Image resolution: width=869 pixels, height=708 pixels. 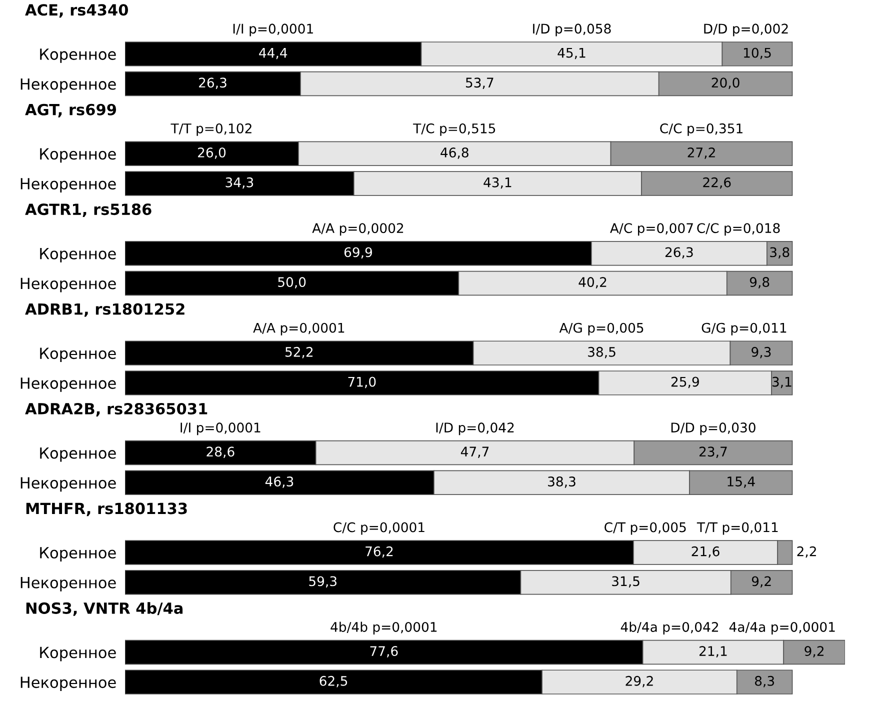 I want to click on data-label: 52,2, so click(x=299, y=352).